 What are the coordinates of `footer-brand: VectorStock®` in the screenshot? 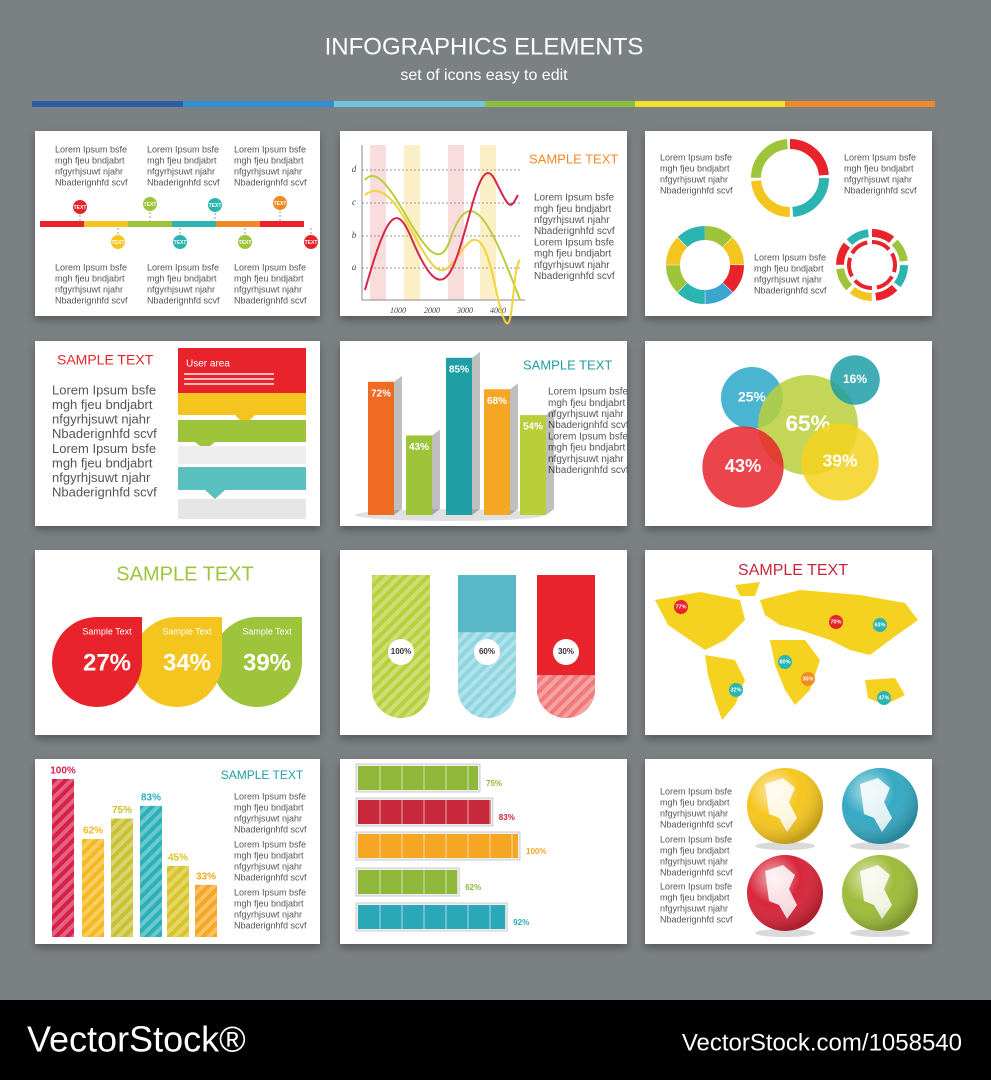 It's located at (136, 1039).